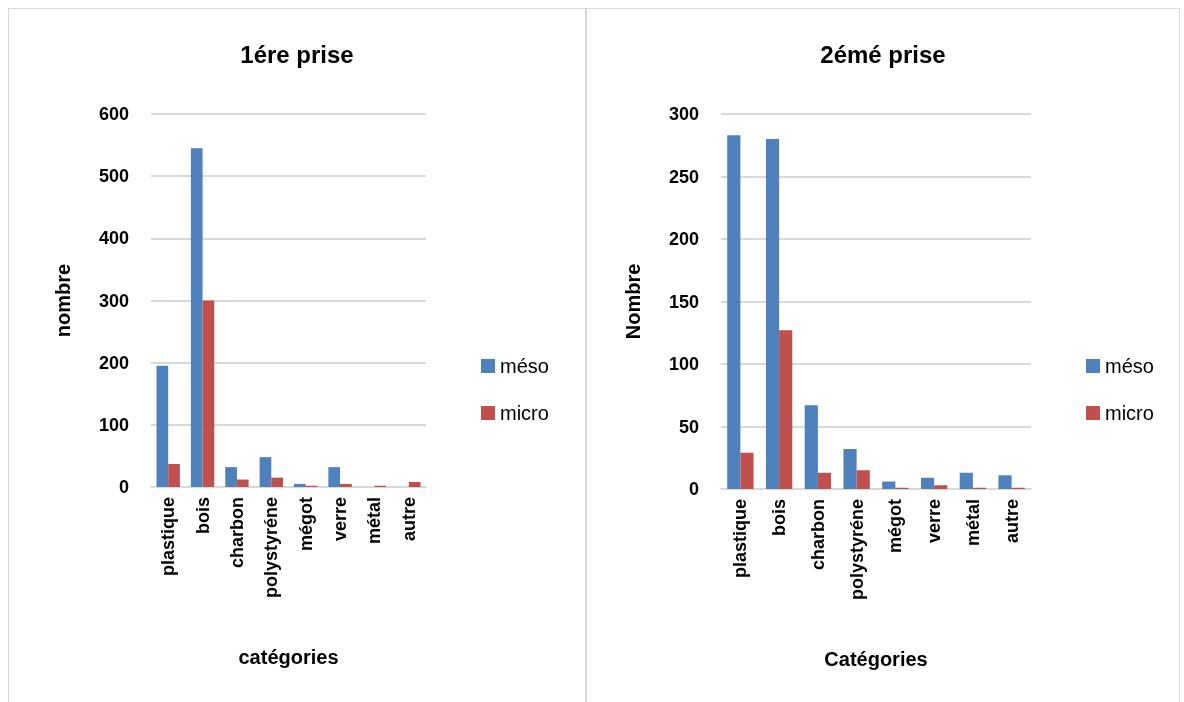  Describe the element at coordinates (633, 301) in the screenshot. I see `y-axis-title: Nombre` at that location.